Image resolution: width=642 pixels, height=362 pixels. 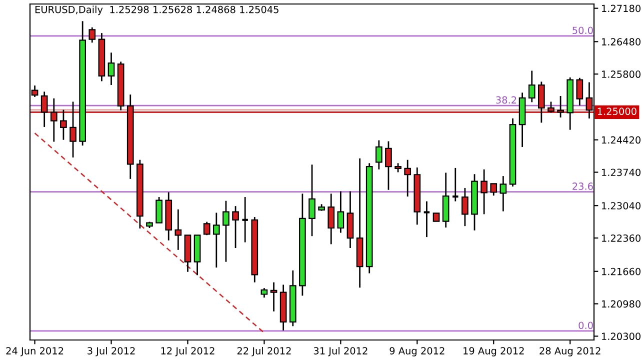 I want to click on y-tick-label: 1.21660, so click(x=621, y=272).